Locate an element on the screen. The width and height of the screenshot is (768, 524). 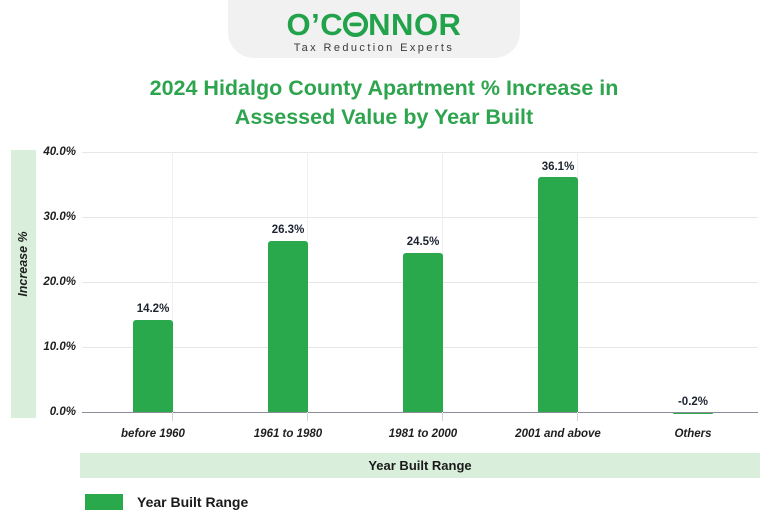
logo-circle-mark-icon is located at coordinates (356, 24).